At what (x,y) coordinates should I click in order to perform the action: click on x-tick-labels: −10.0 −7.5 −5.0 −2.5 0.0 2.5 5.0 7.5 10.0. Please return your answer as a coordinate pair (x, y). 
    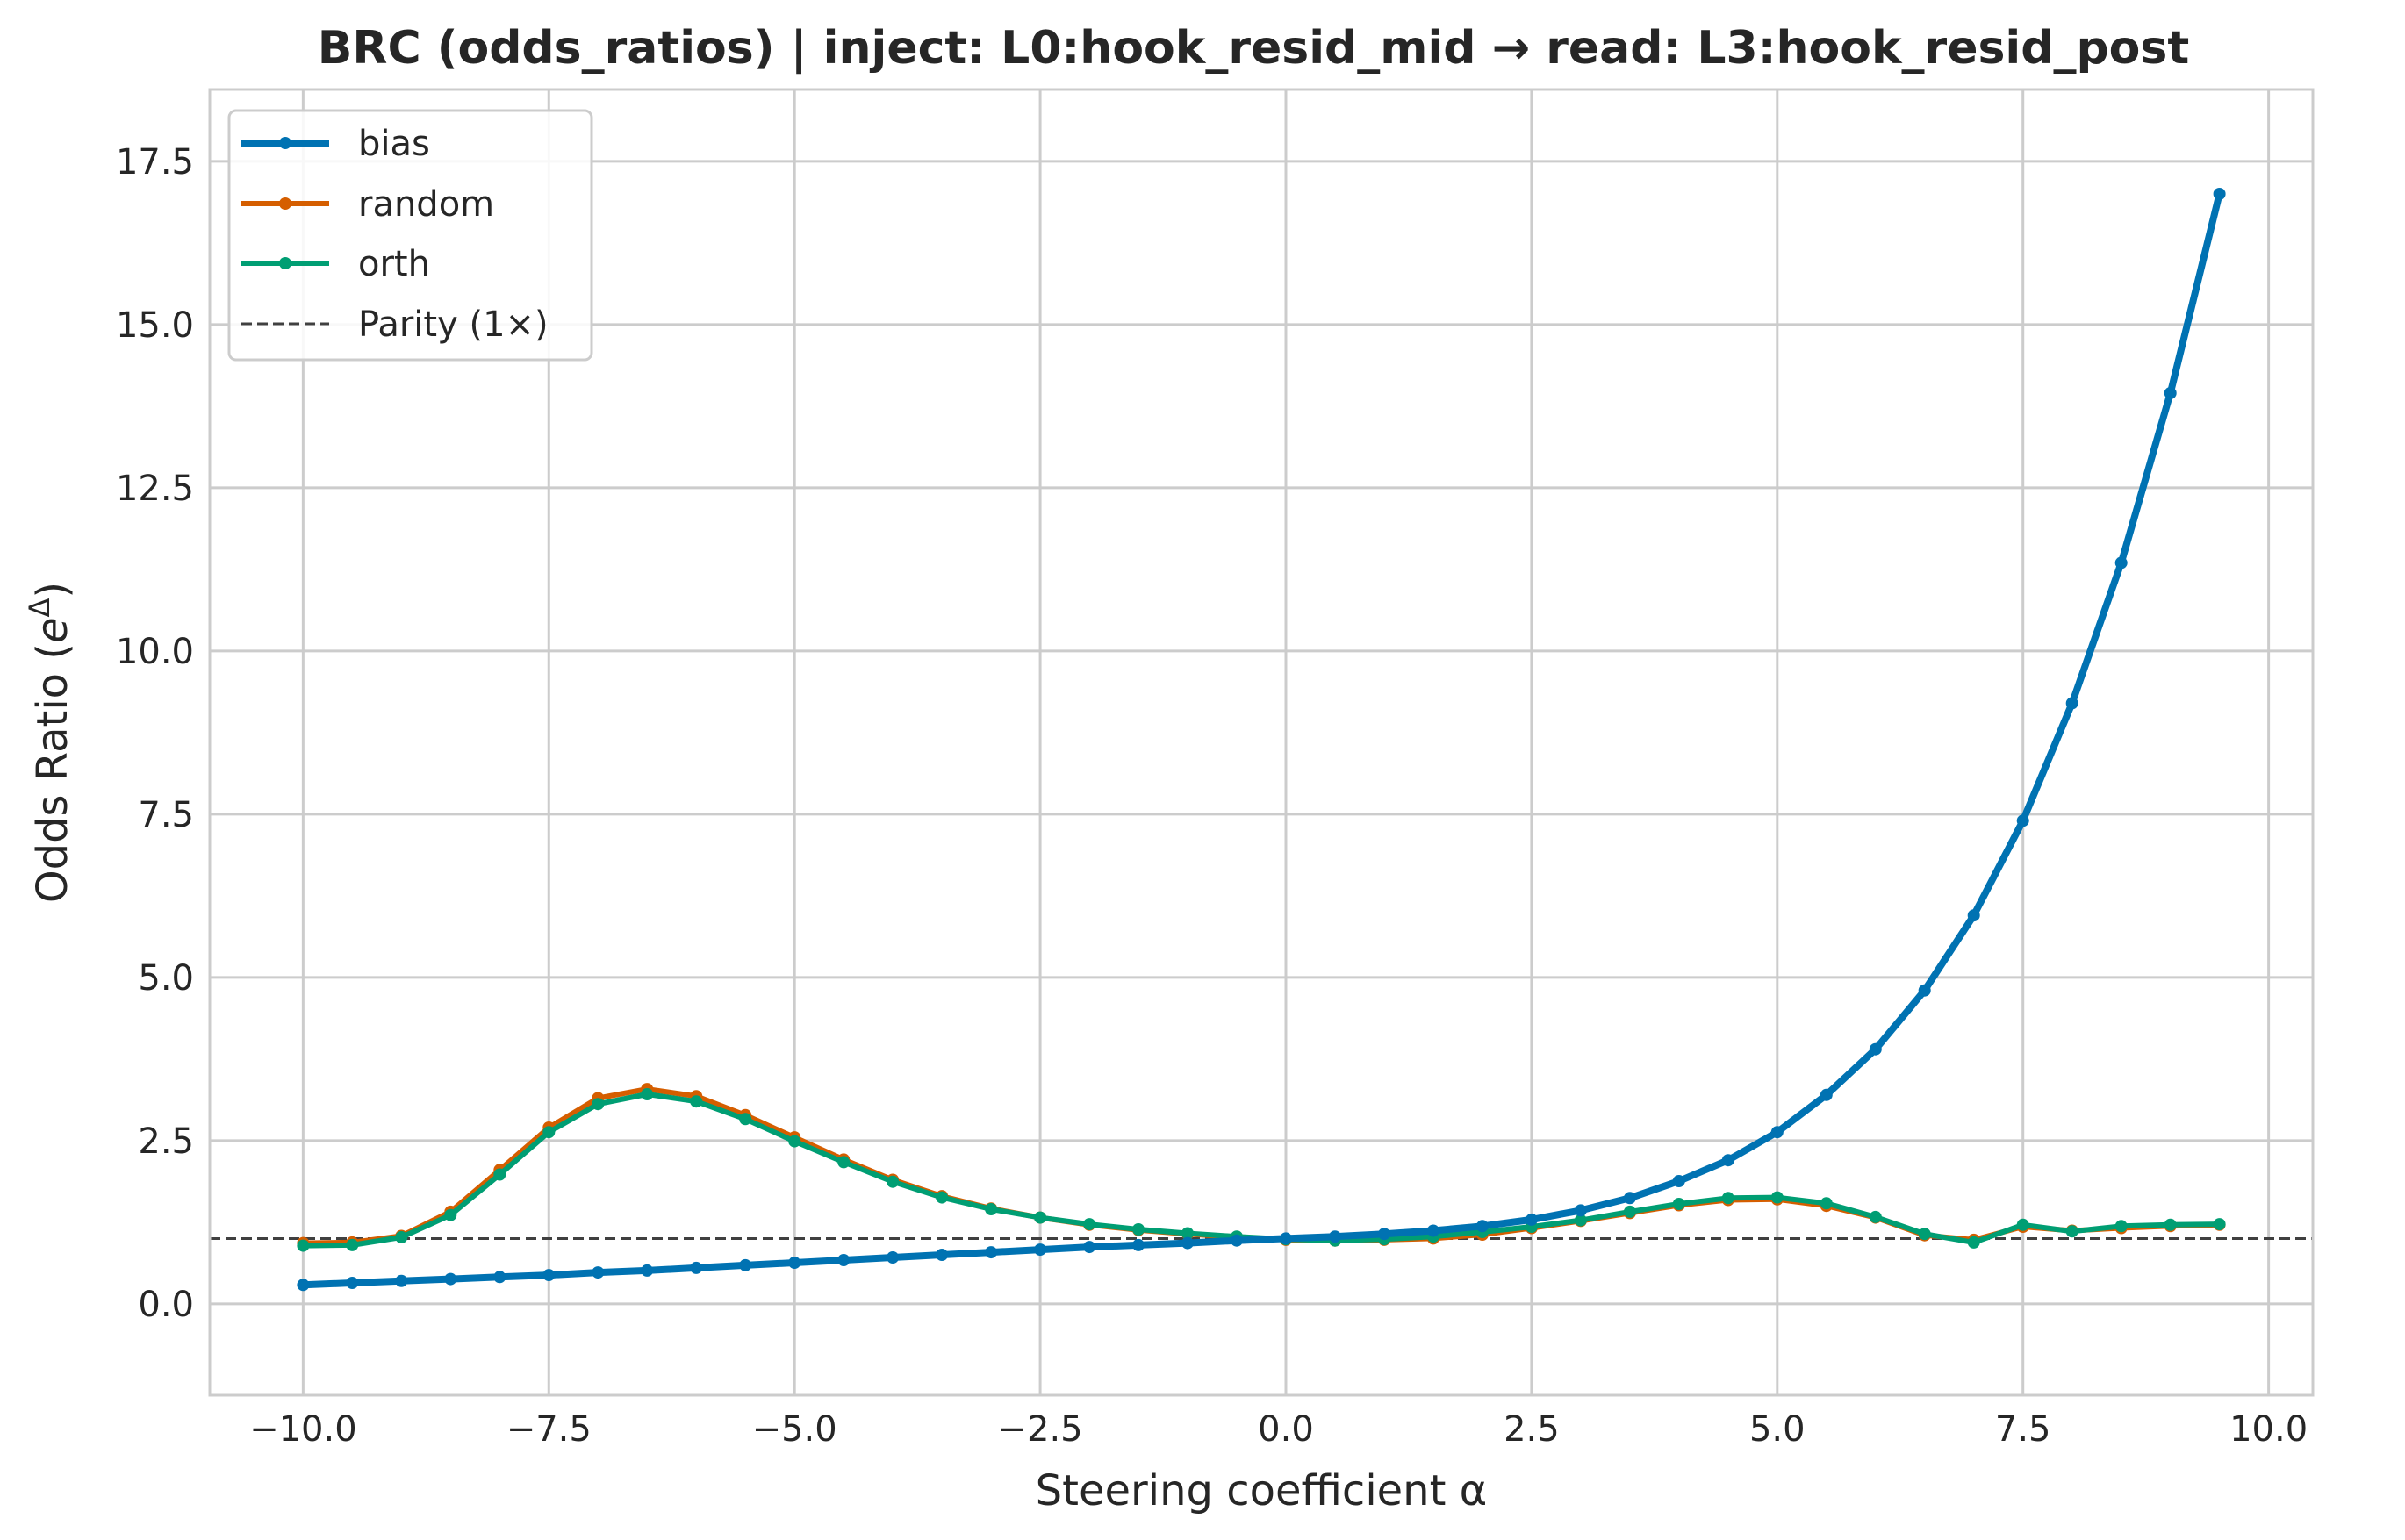
    Looking at the image, I should click on (1278, 1429).